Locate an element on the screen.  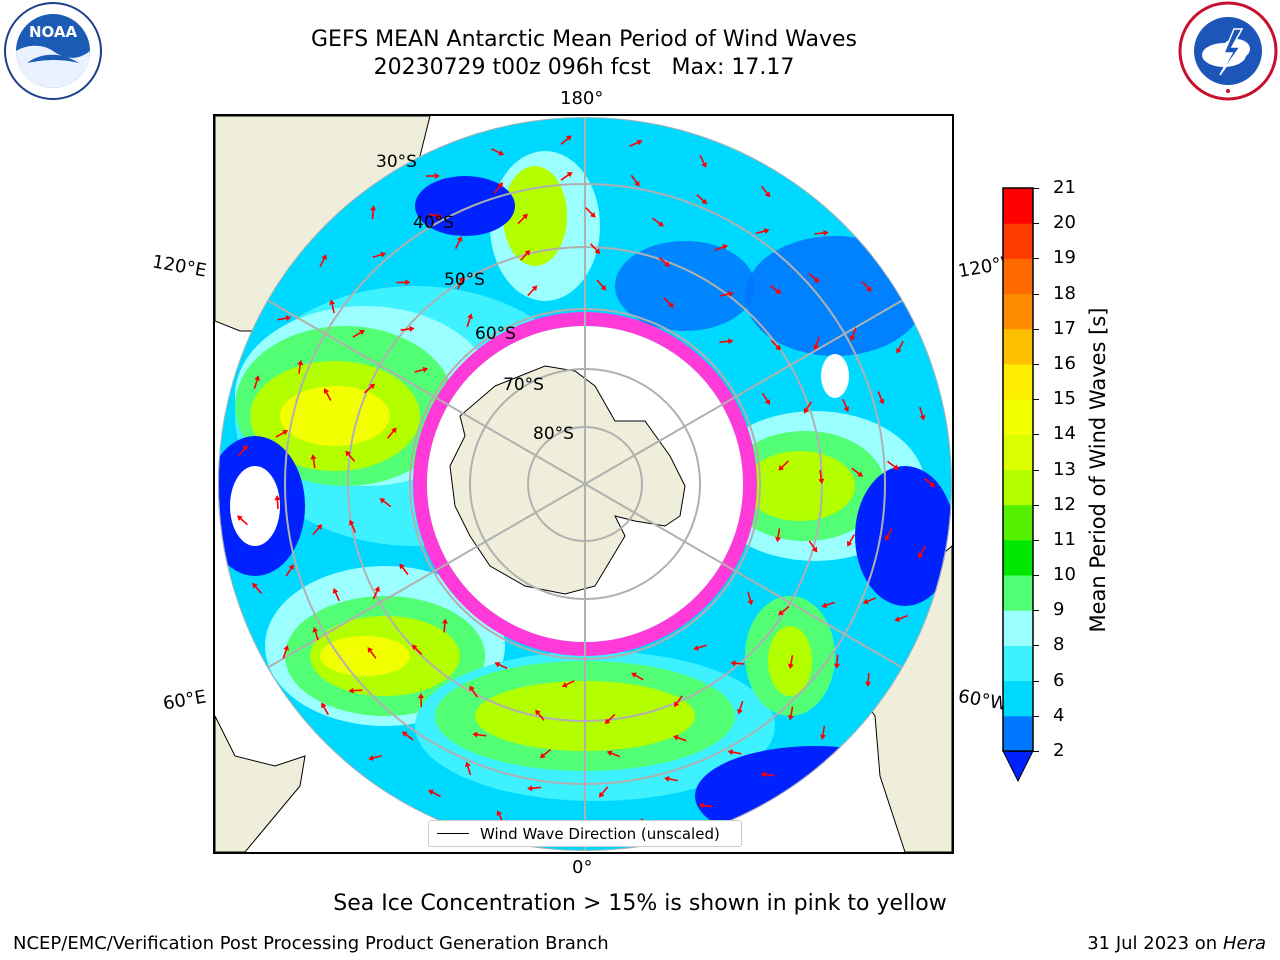
map-legend: Wind Wave Direction (unscaled) is located at coordinates (585, 833).